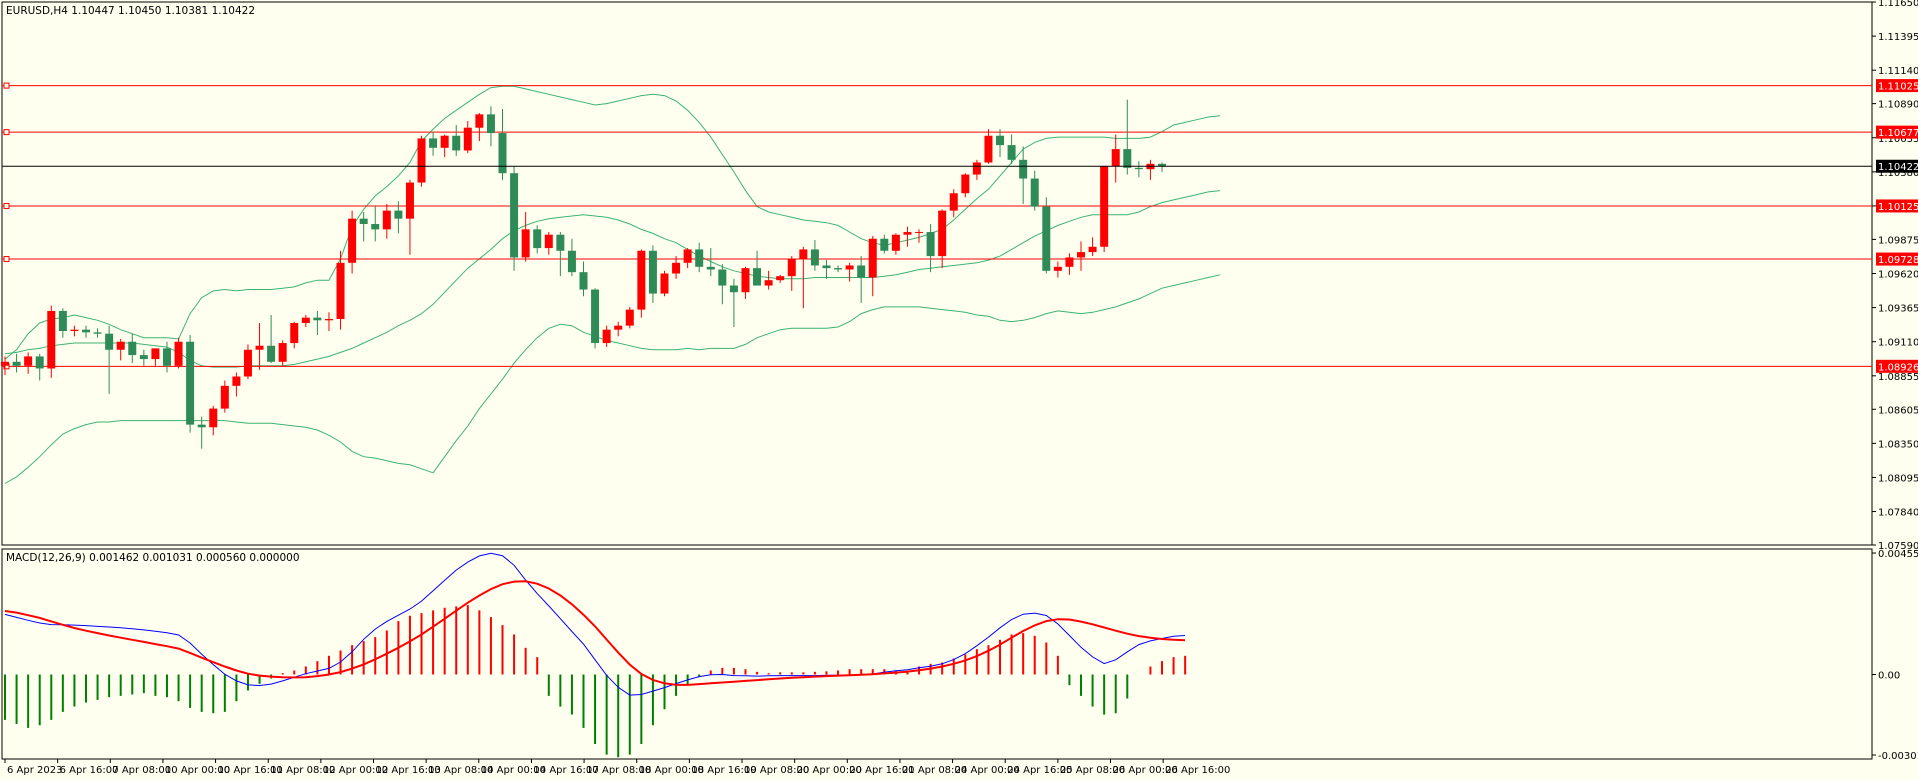 This screenshot has width=1918, height=780. What do you see at coordinates (250, 770) in the screenshot?
I see `time-tick-label: 10 Apr 16:00` at bounding box center [250, 770].